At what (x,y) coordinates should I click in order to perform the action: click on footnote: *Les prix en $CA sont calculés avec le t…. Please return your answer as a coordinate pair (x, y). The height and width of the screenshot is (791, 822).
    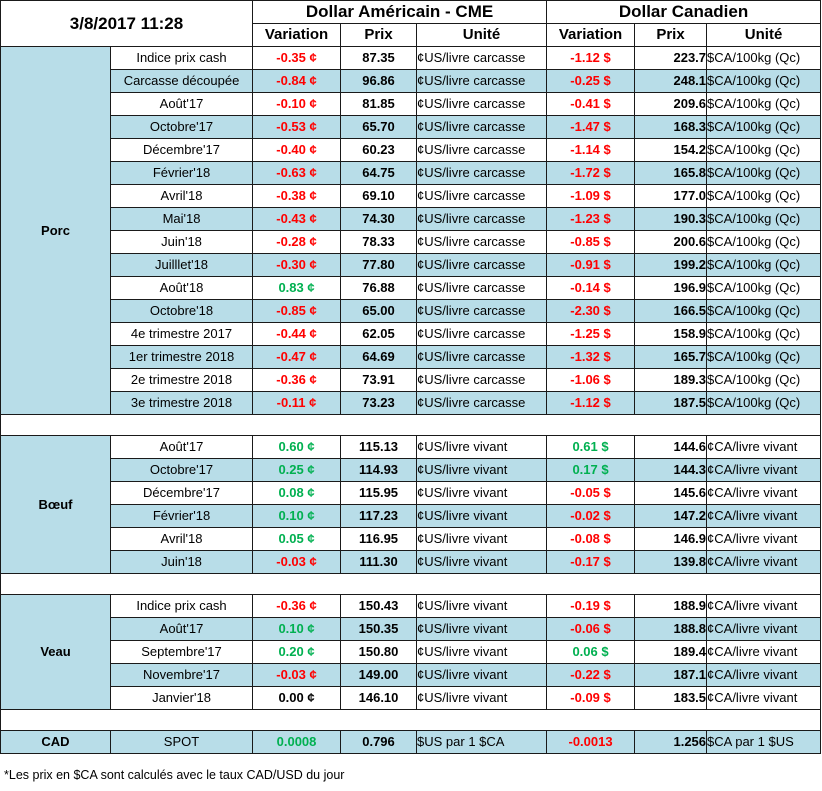
    Looking at the image, I should click on (174, 775).